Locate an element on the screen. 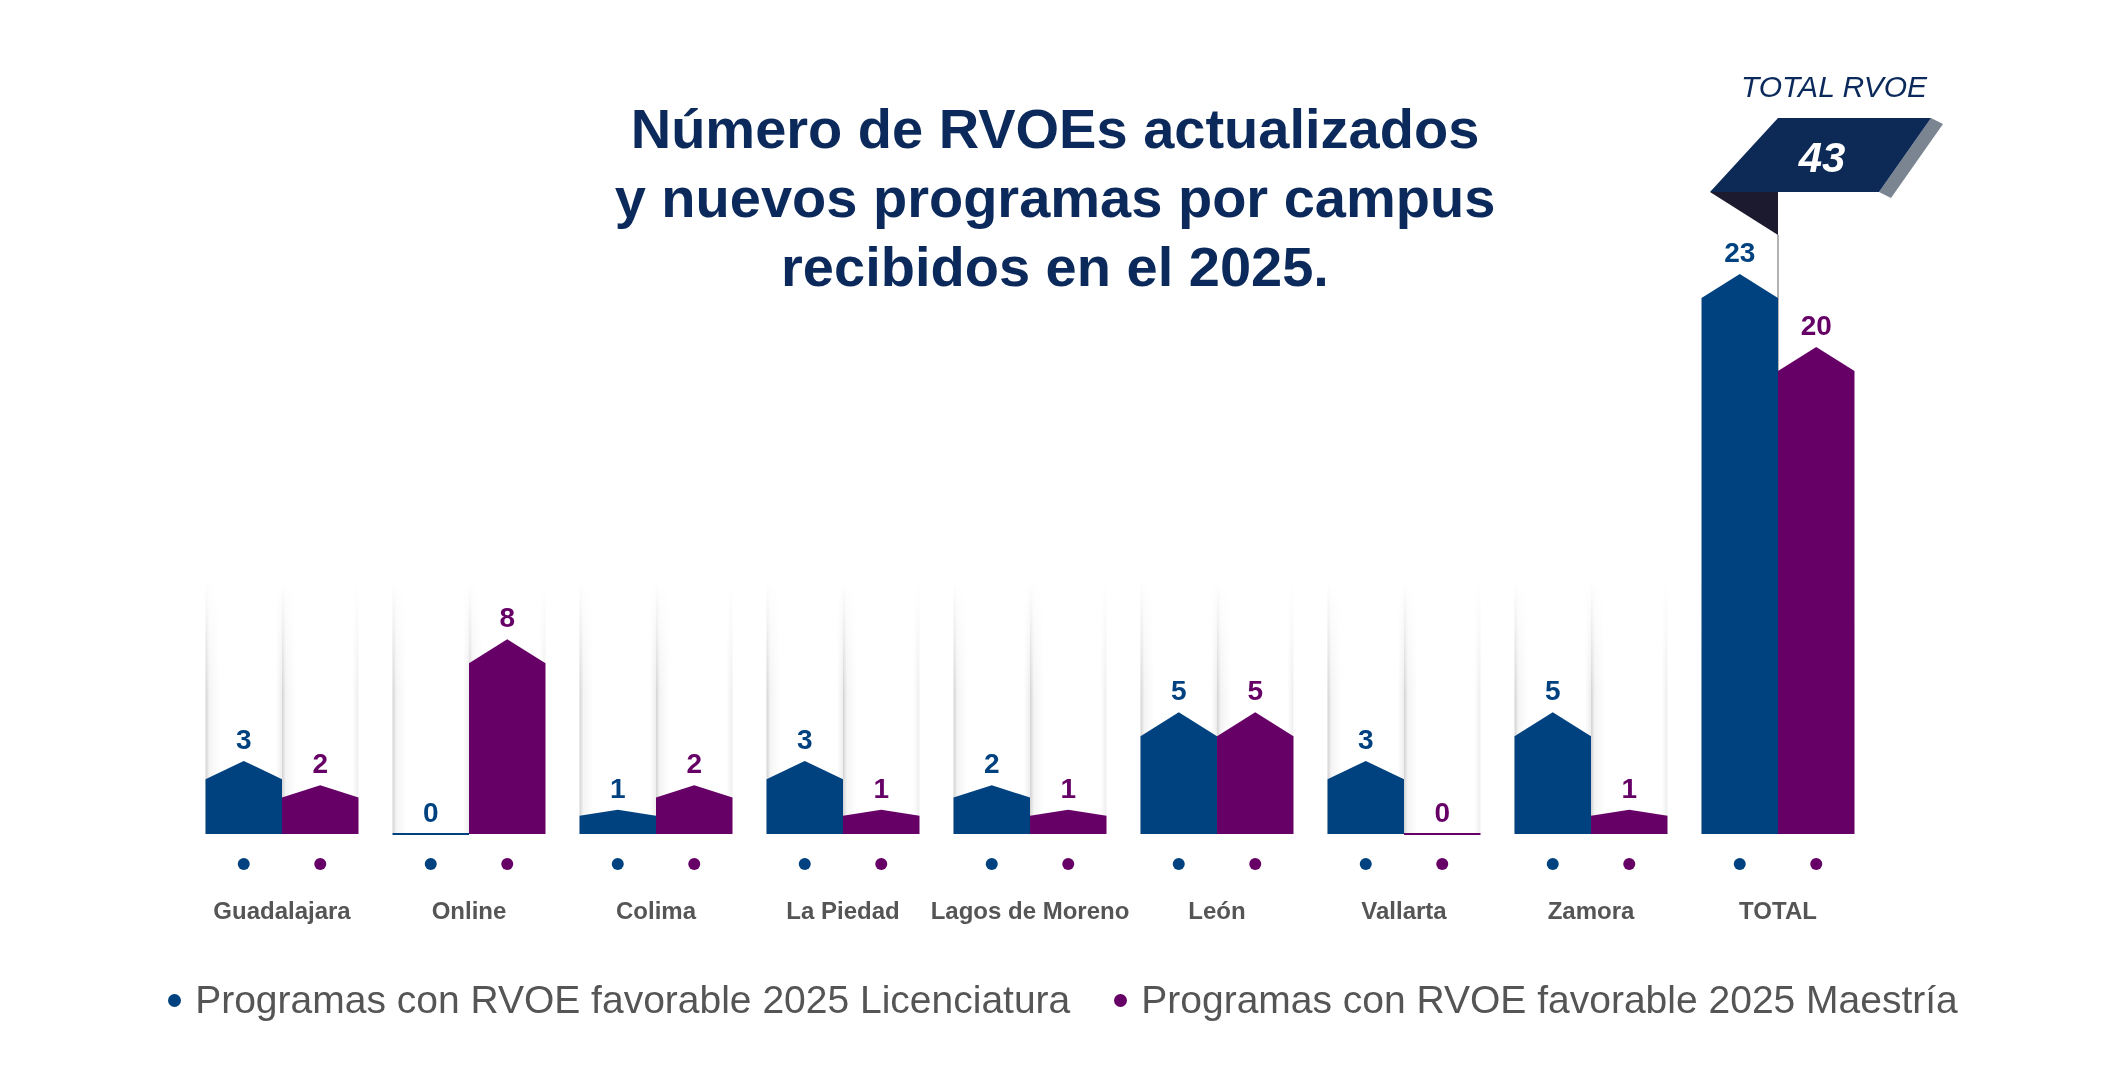 Image resolution: width=2126 pixels, height=1083 pixels. x-tick-label: Zamora is located at coordinates (1591, 910).